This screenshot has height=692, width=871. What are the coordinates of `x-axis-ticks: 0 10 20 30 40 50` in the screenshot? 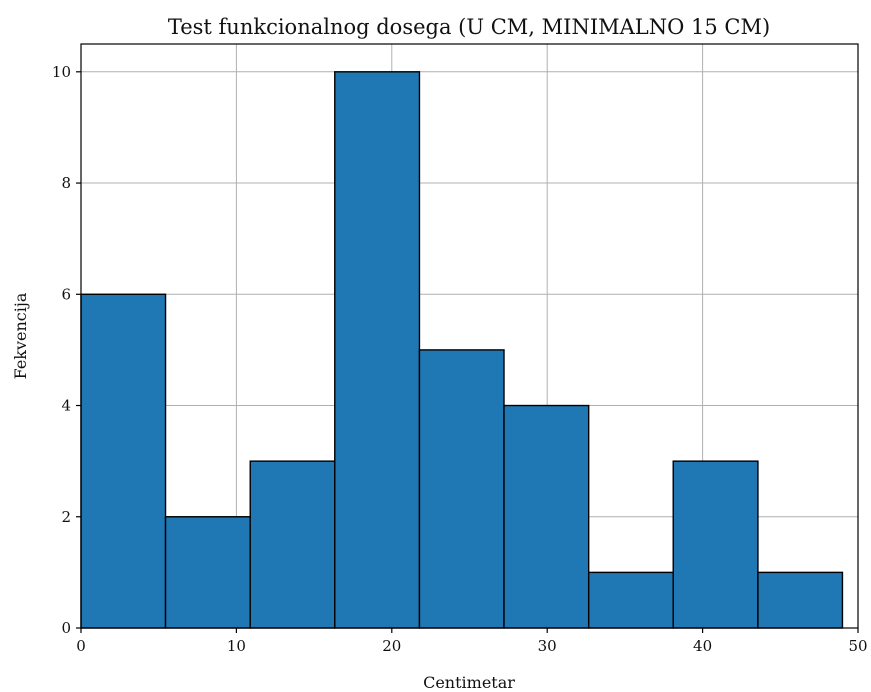 It's located at (472, 641).